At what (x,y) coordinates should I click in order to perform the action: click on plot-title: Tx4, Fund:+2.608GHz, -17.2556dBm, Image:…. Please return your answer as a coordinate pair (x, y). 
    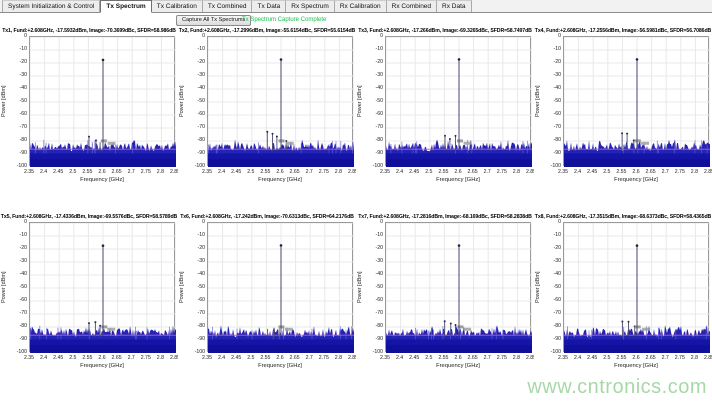
    Looking at the image, I should click on (623, 31).